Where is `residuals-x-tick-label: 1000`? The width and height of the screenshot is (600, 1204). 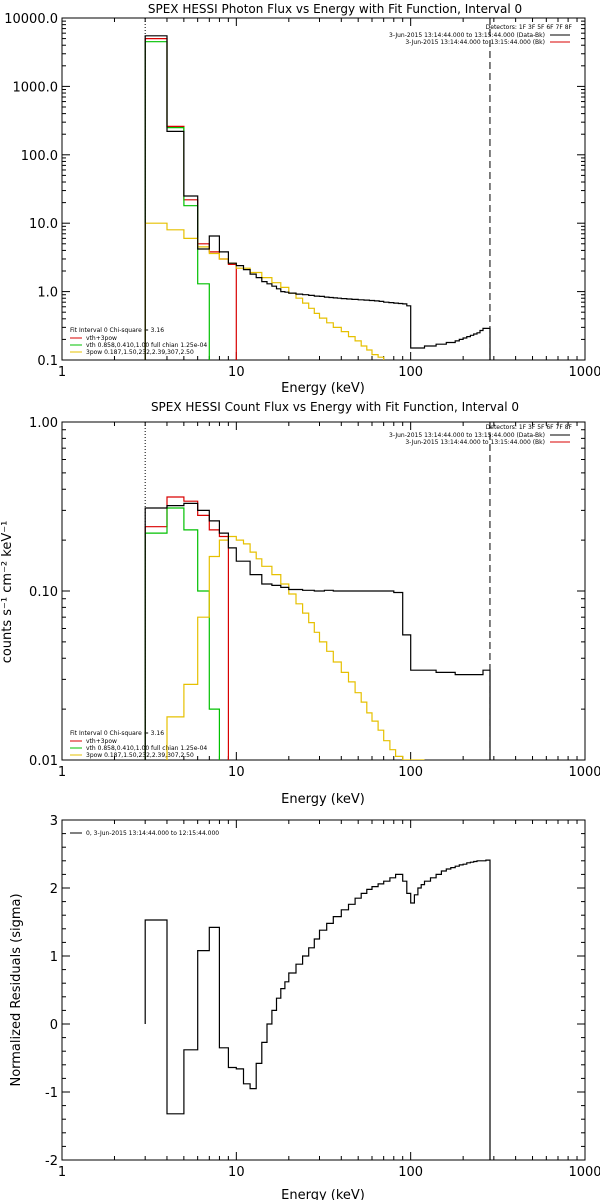 residuals-x-tick-label: 1000 is located at coordinates (584, 1172).